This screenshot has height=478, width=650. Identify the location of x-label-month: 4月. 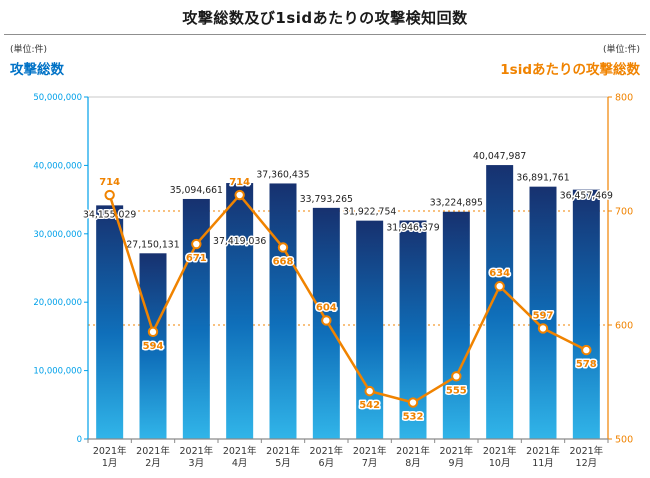
(240, 463).